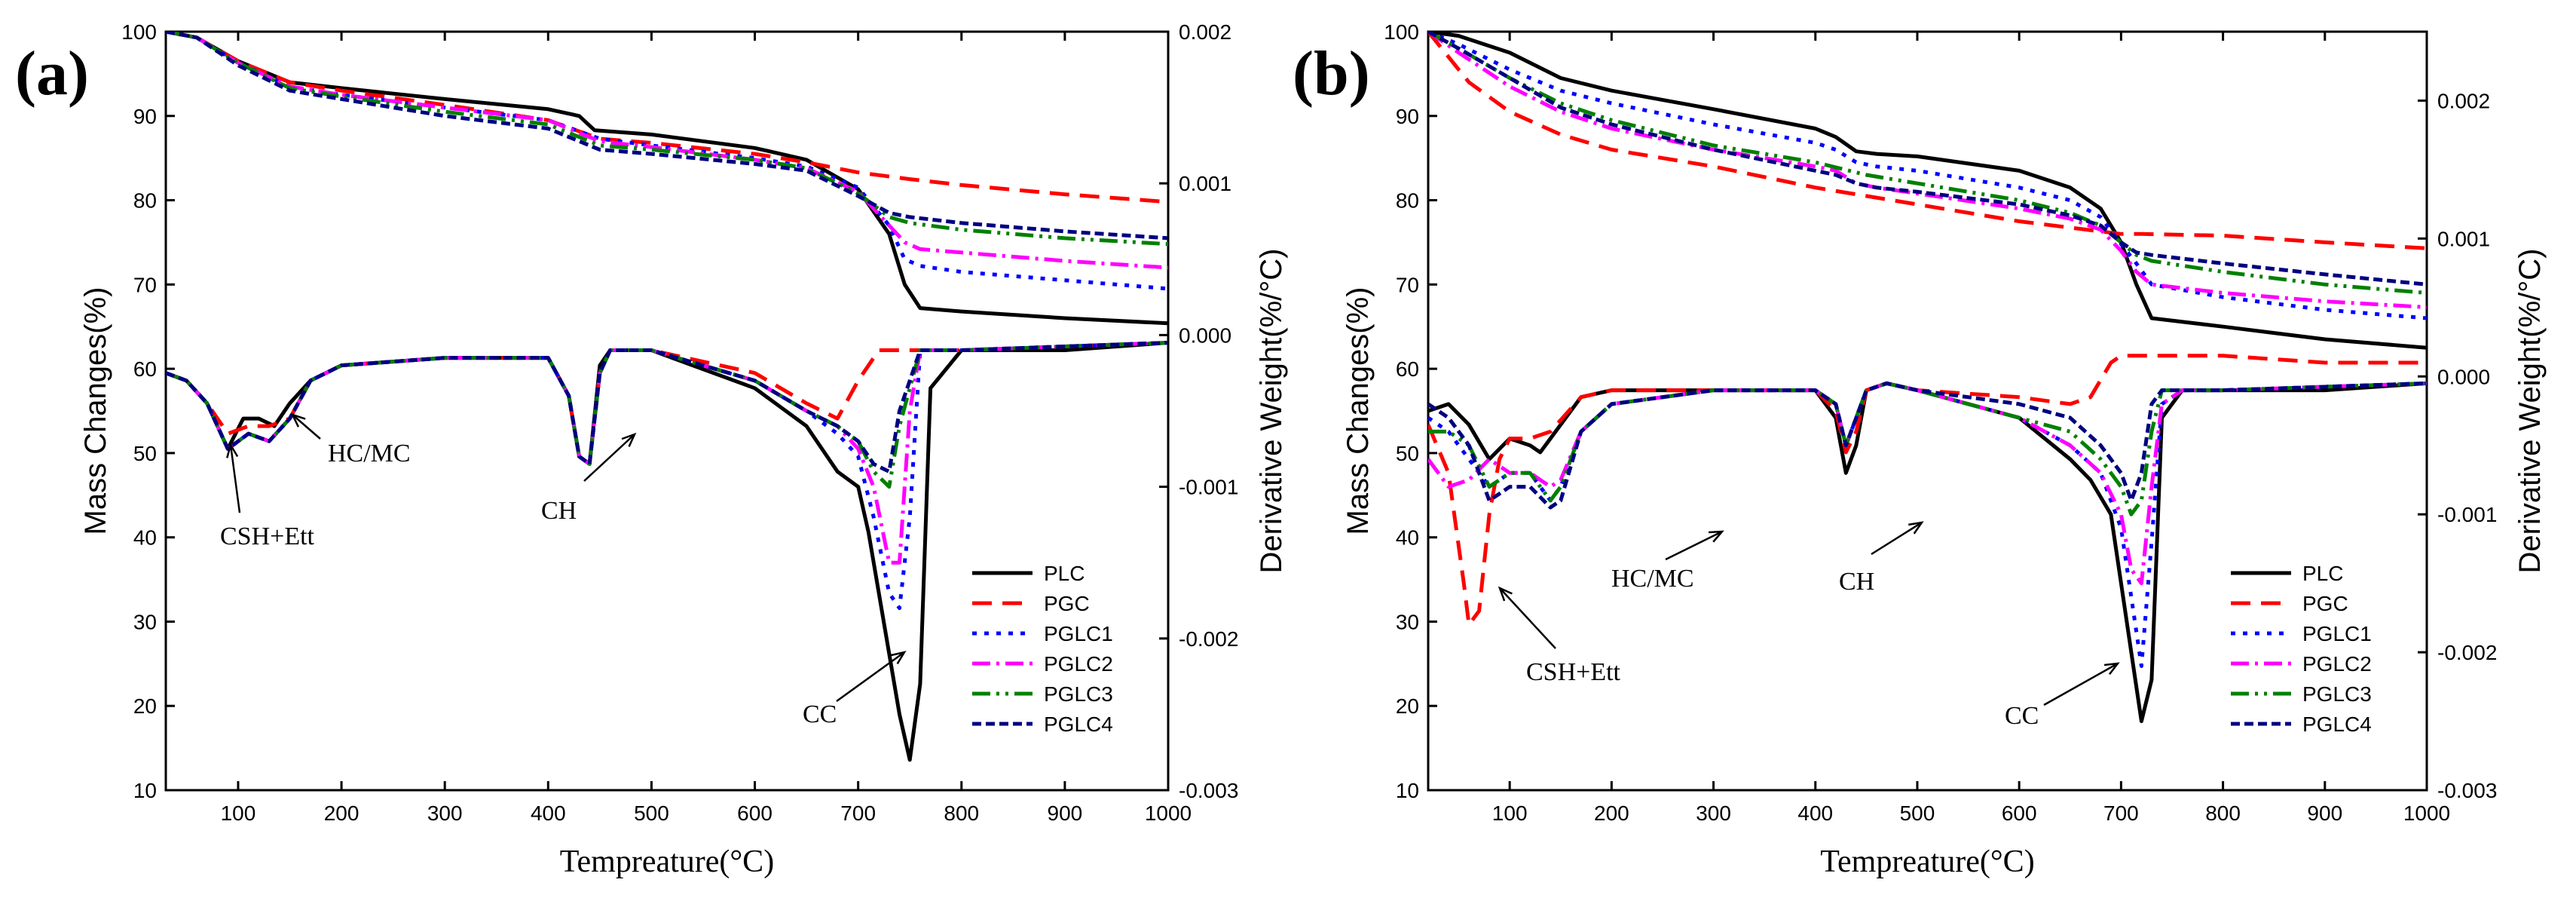 The height and width of the screenshot is (898, 2576). I want to click on mass-line-pglc4, so click(1928, 159).